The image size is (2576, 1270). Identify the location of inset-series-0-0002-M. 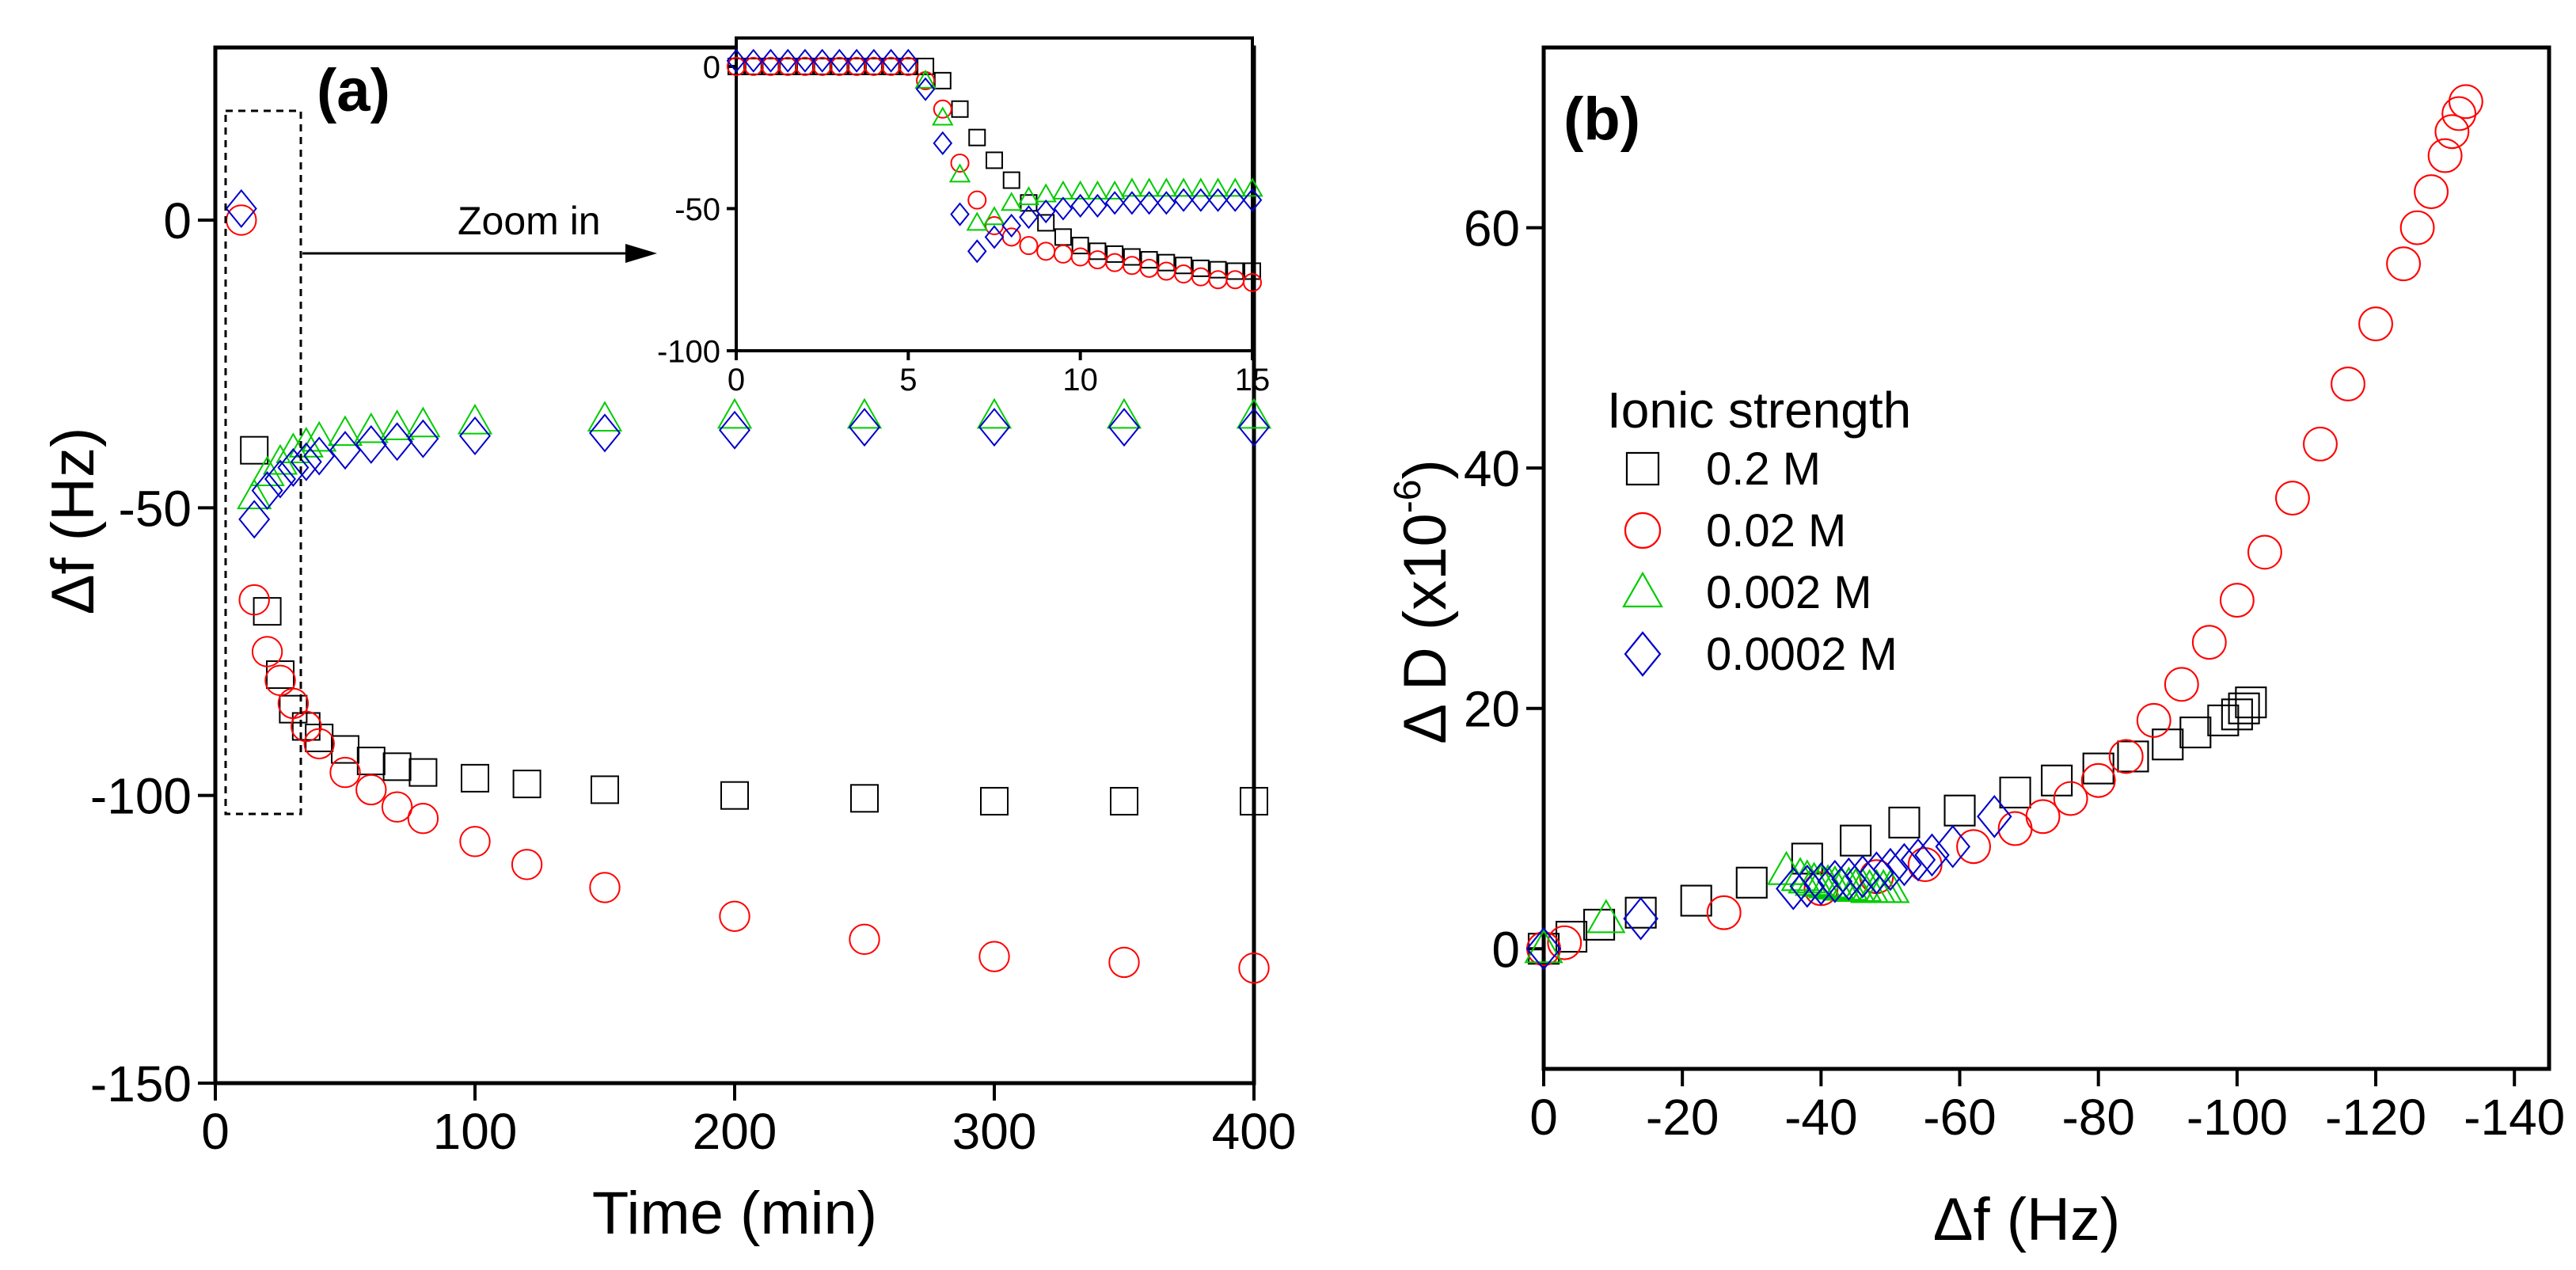
(995, 156).